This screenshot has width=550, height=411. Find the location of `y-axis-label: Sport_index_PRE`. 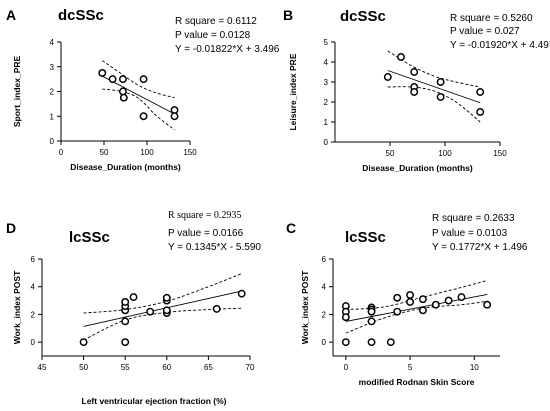

y-axis-label: Sport_index_PRE is located at coordinates (17, 92).